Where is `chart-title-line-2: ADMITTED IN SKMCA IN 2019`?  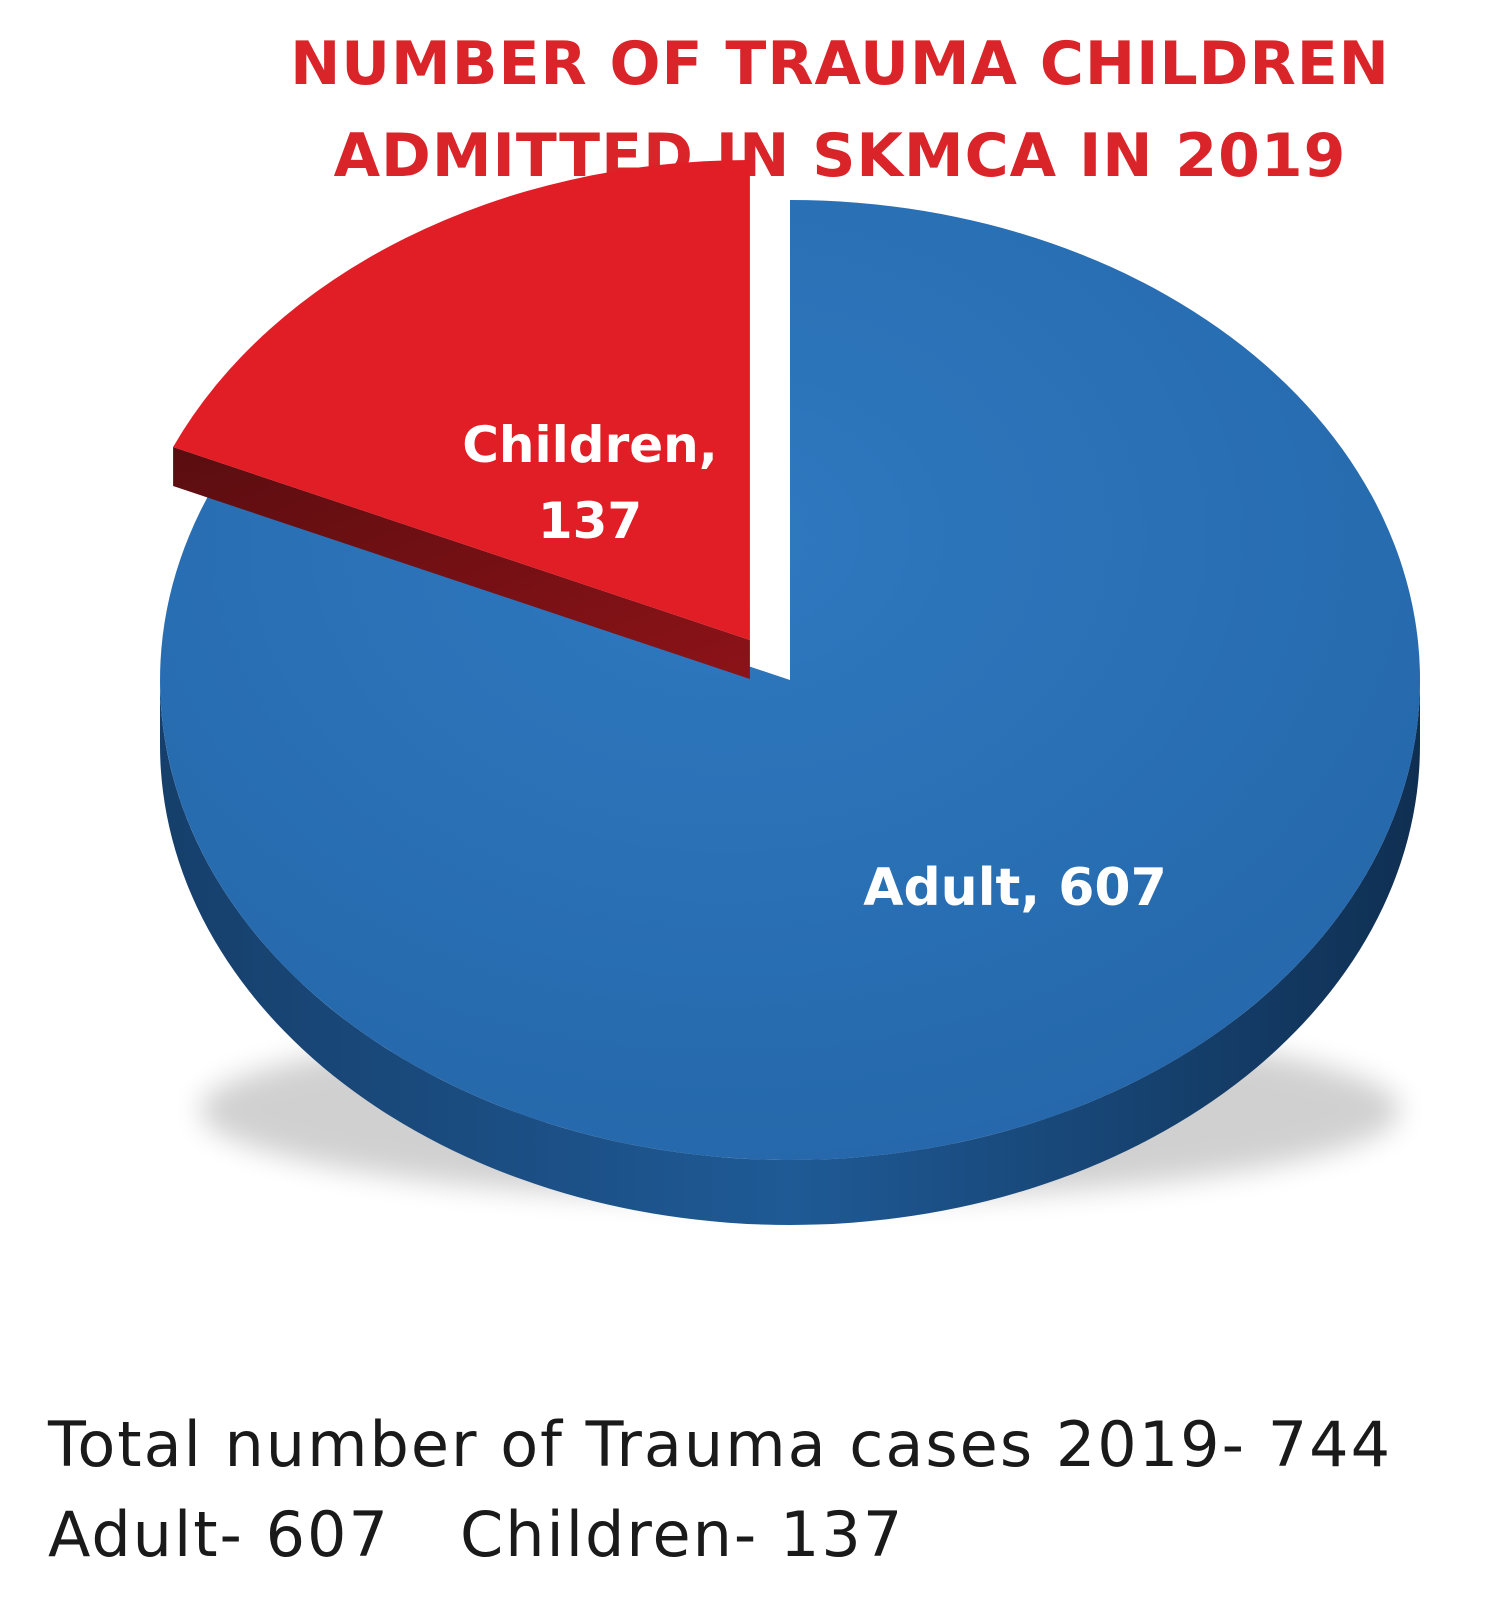
chart-title-line-2: ADMITTED IN SKMCA IN 2019 is located at coordinates (840, 156).